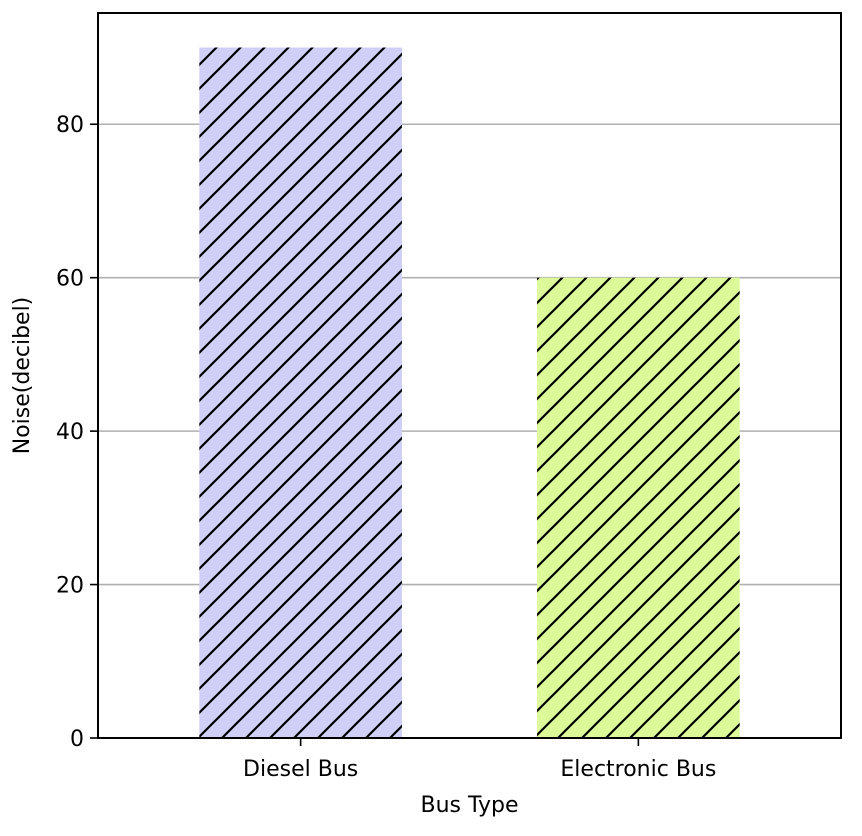  What do you see at coordinates (70, 586) in the screenshot?
I see `y-tick-label: 20` at bounding box center [70, 586].